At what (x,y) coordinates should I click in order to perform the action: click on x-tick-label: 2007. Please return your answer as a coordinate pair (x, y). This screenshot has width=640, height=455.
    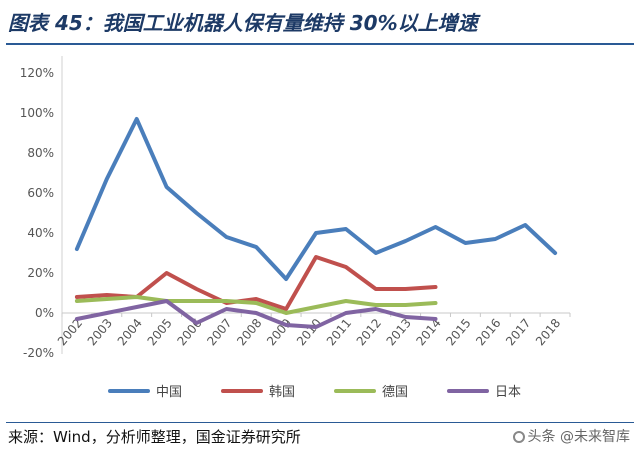
    Looking at the image, I should click on (219, 332).